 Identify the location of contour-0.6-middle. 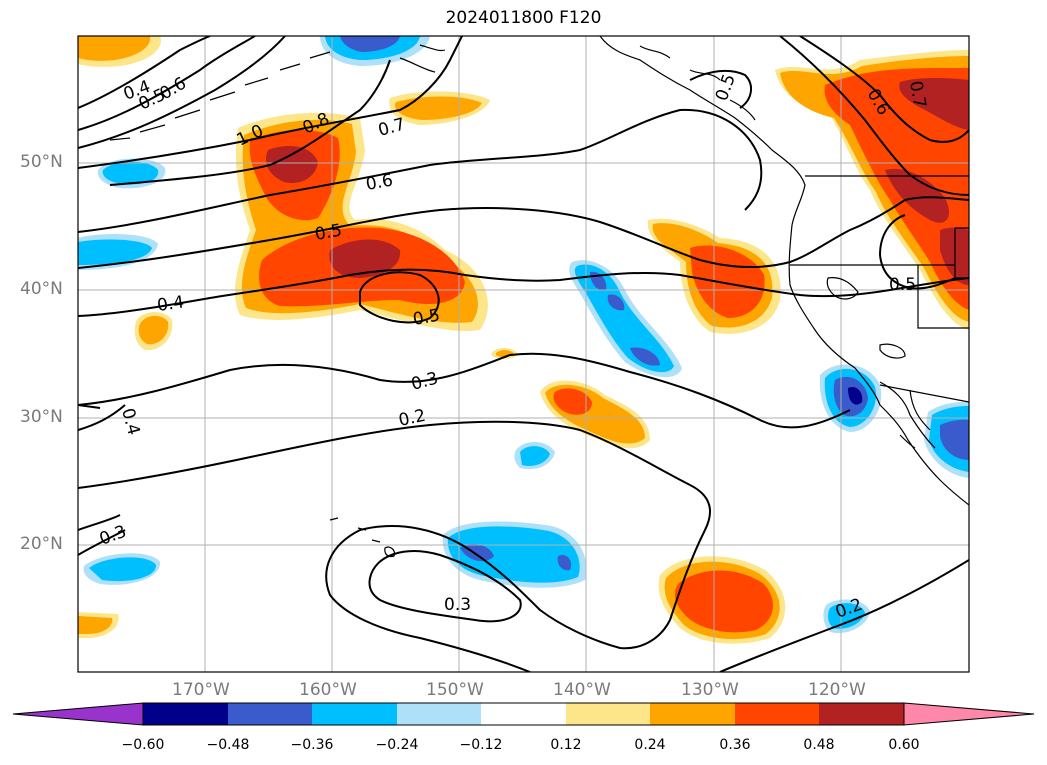
(420, 170).